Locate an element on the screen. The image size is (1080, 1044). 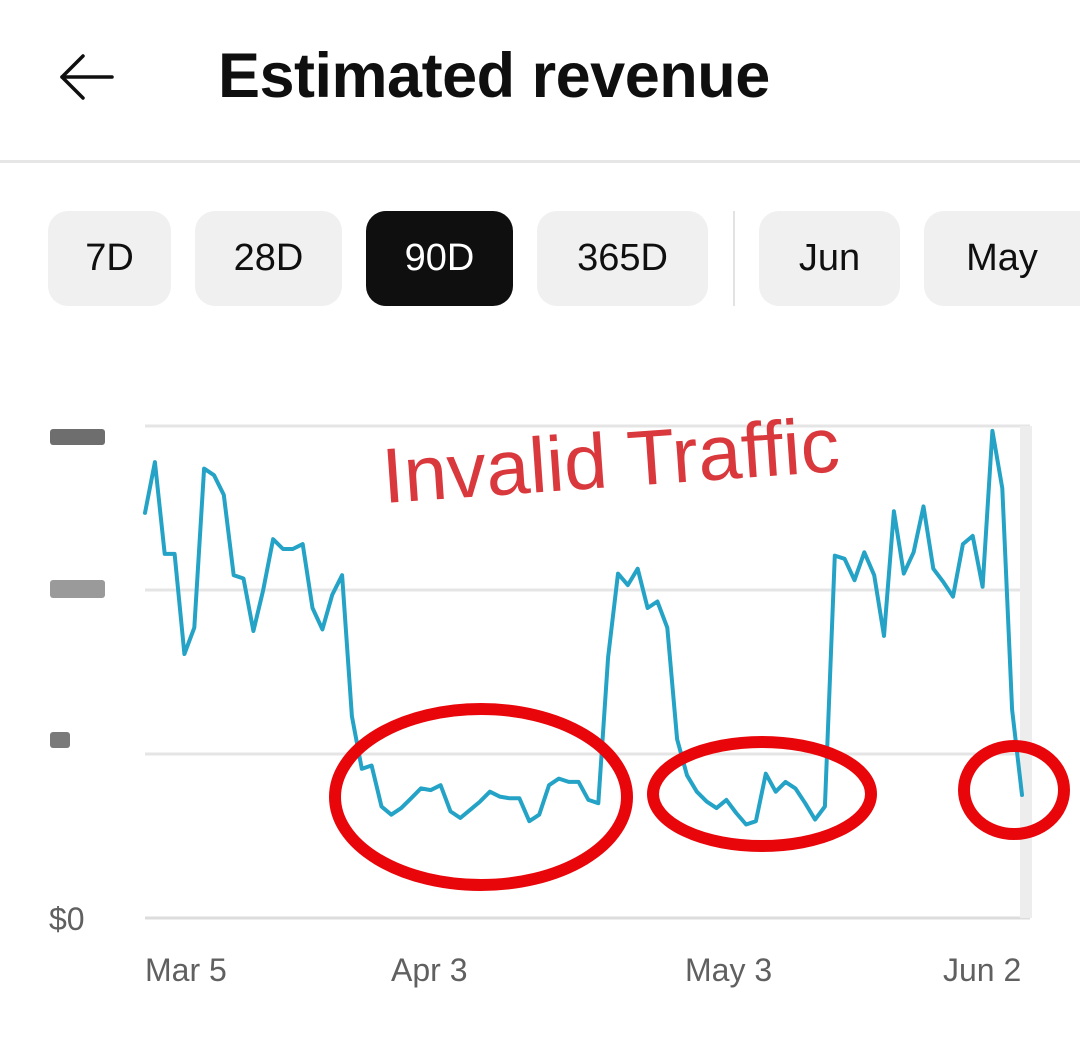
arrow-left-icon is located at coordinates (87, 77).